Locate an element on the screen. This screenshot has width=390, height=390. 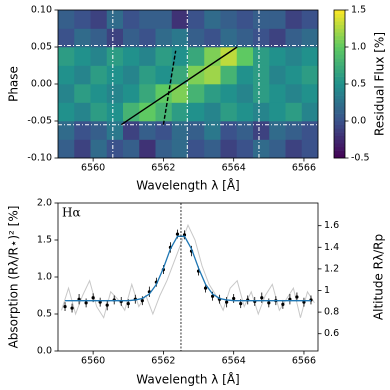
annotation: Hα is located at coordinates (71, 213).